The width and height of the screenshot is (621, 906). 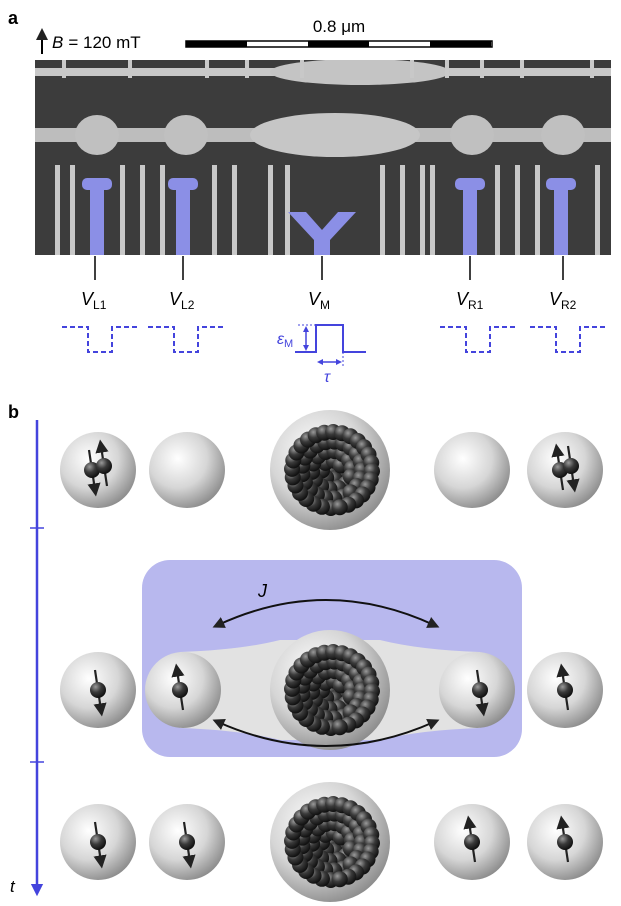 I want to click on gate-label: VM, so click(x=319, y=300).